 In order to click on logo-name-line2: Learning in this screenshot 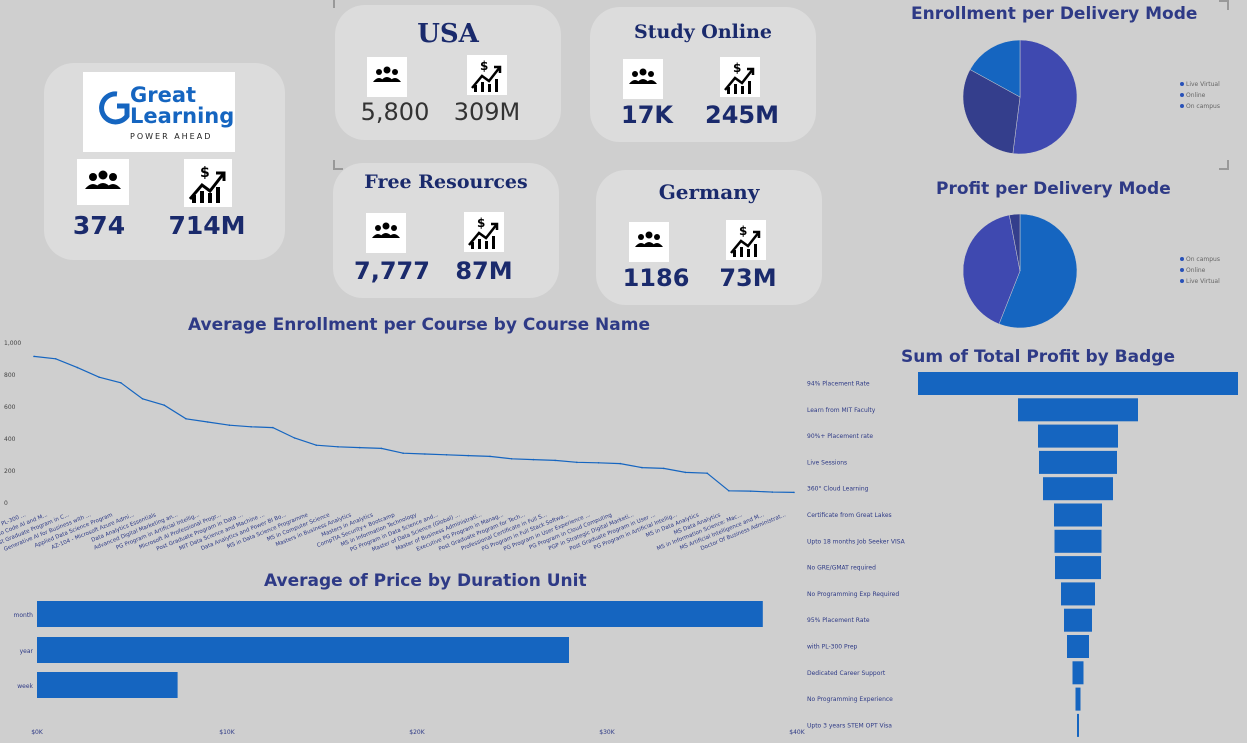, I will do `click(182, 116)`.